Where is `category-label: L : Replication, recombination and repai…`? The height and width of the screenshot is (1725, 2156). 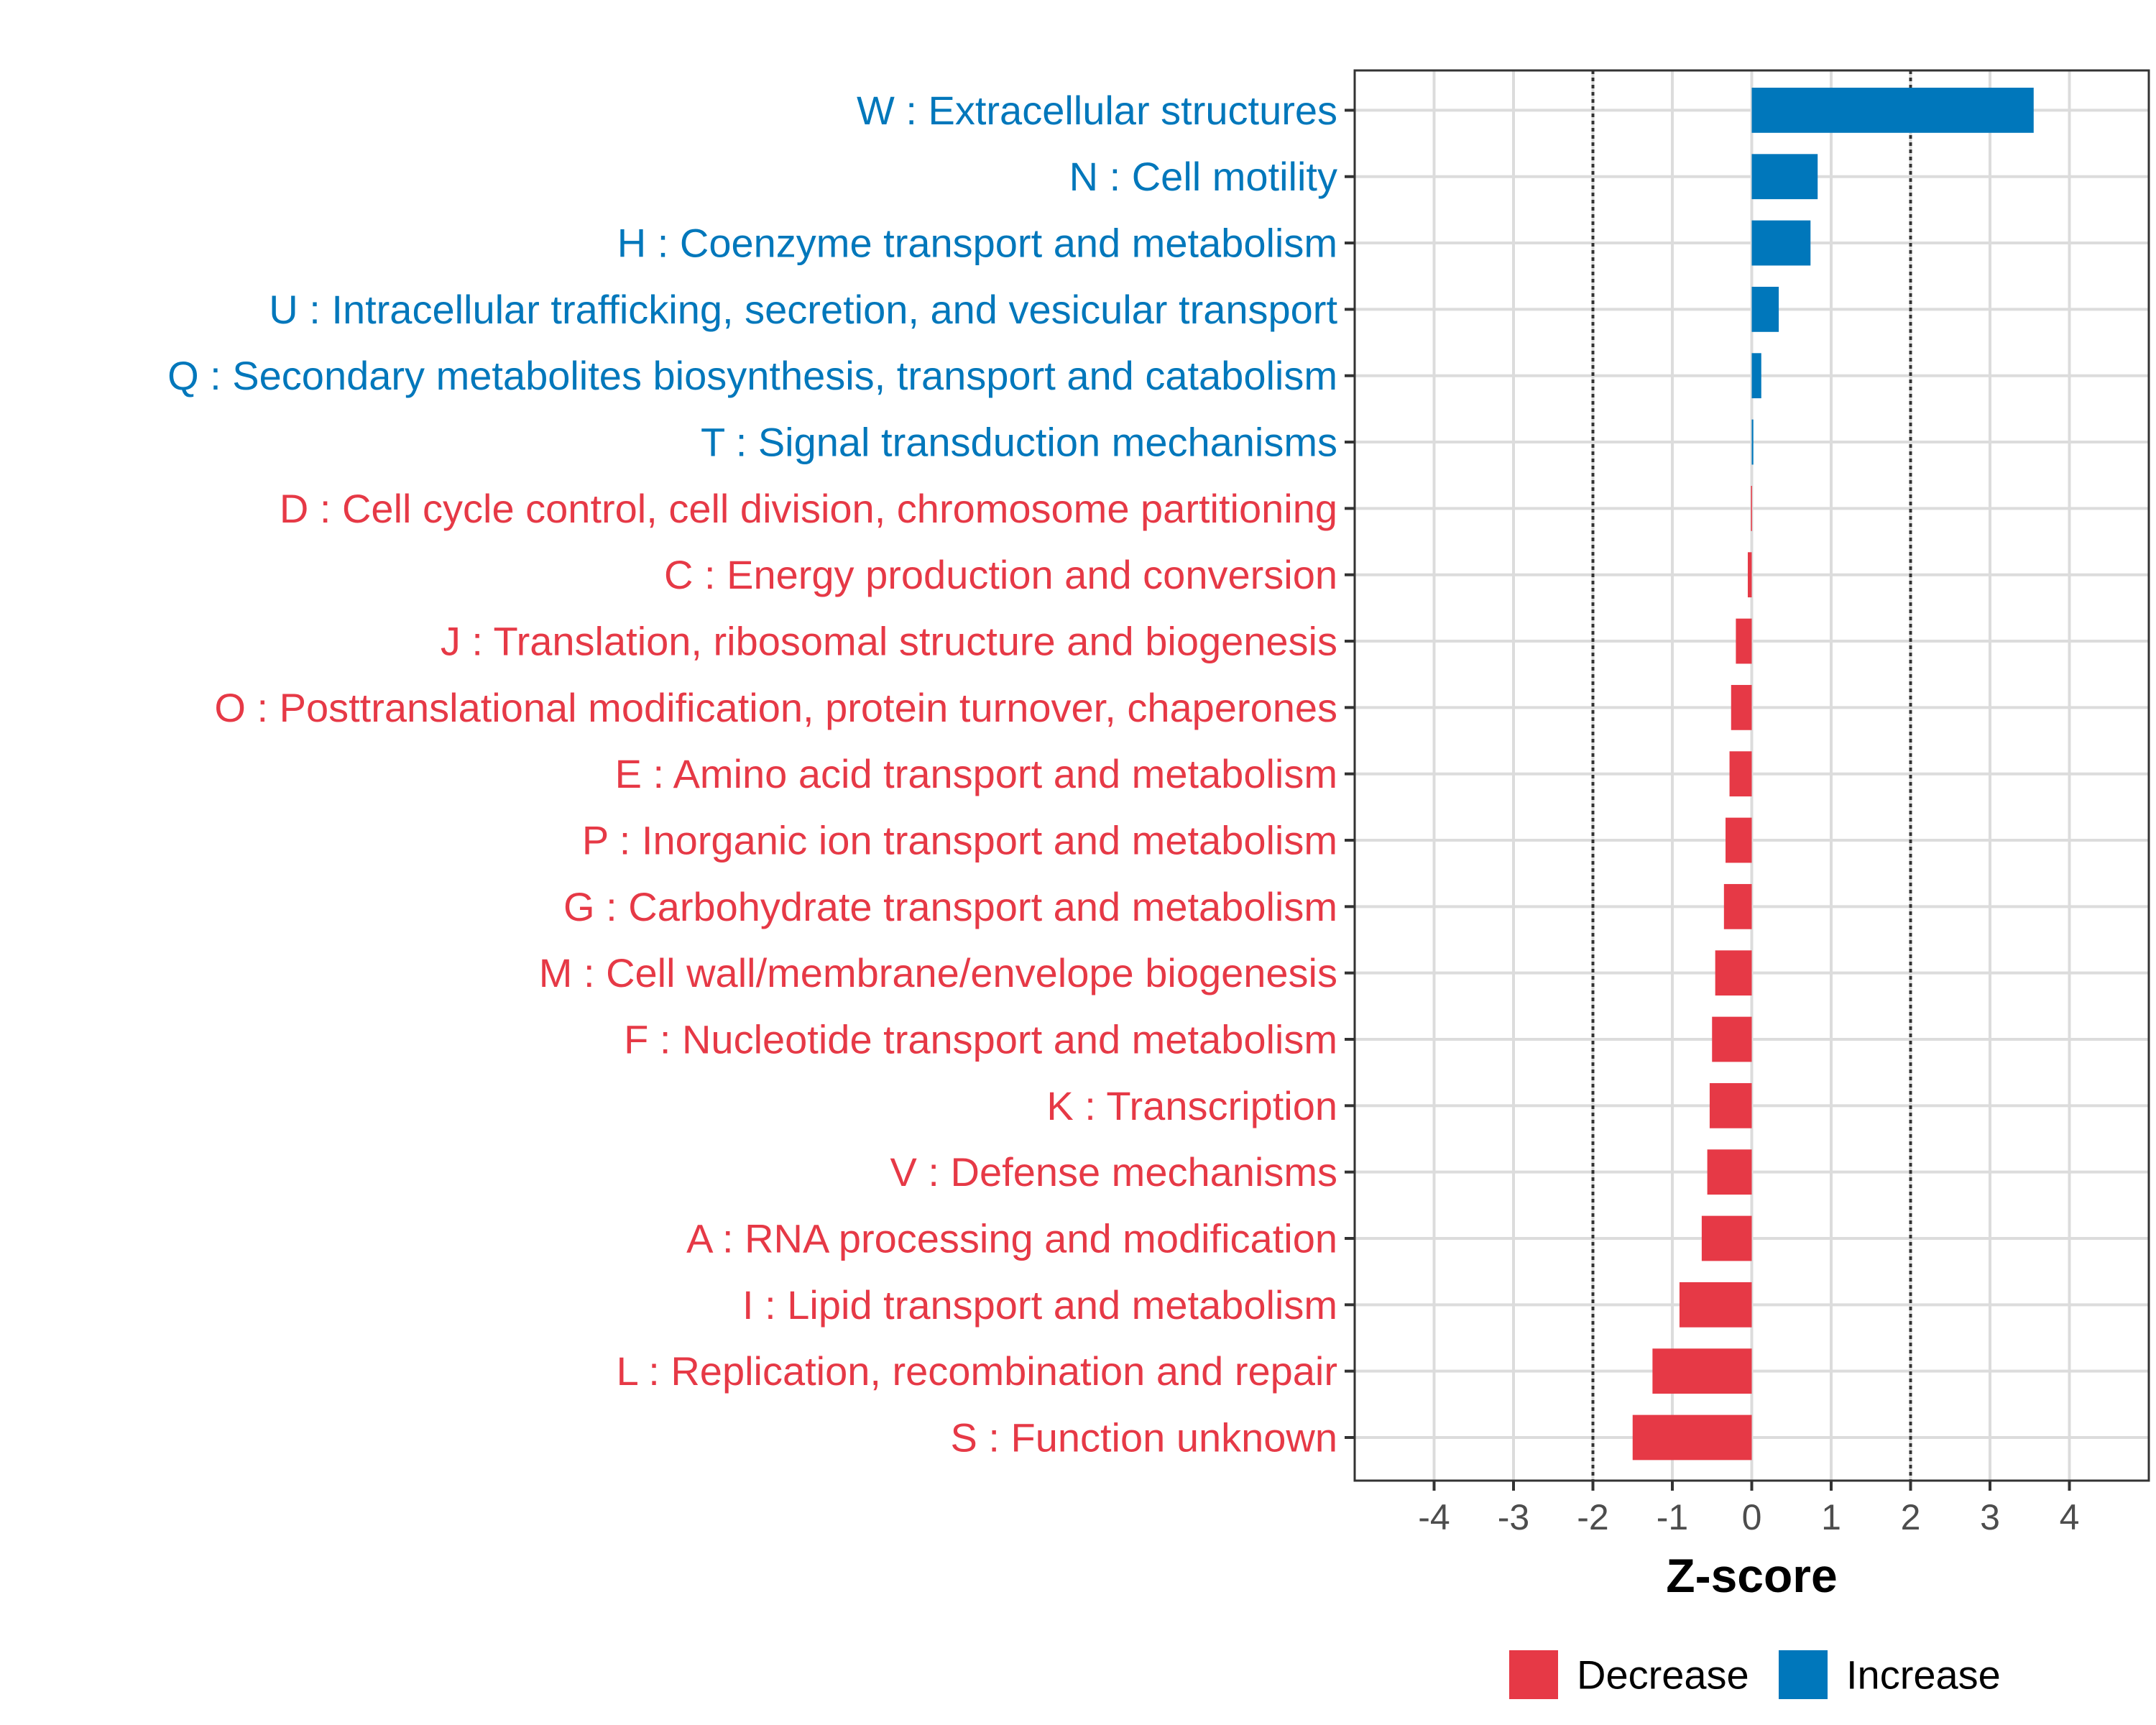
category-label: L : Replication, recombination and repai… is located at coordinates (977, 1371).